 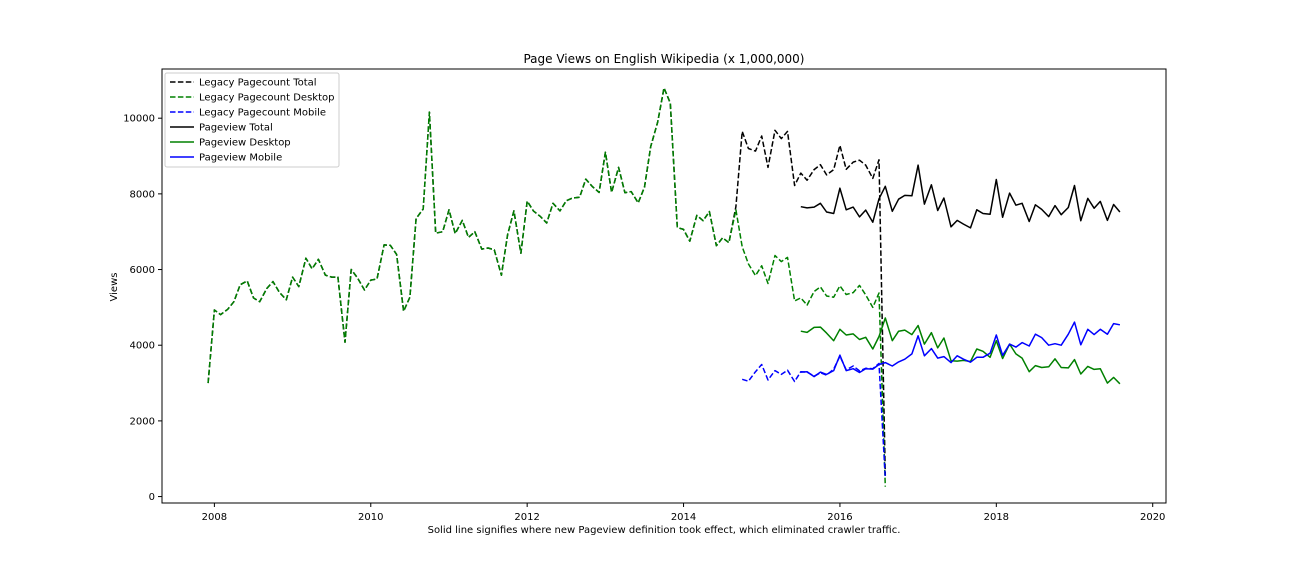 What do you see at coordinates (245, 143) in the screenshot?
I see `legend-label-pageview-desktop: Pageview Desktop` at bounding box center [245, 143].